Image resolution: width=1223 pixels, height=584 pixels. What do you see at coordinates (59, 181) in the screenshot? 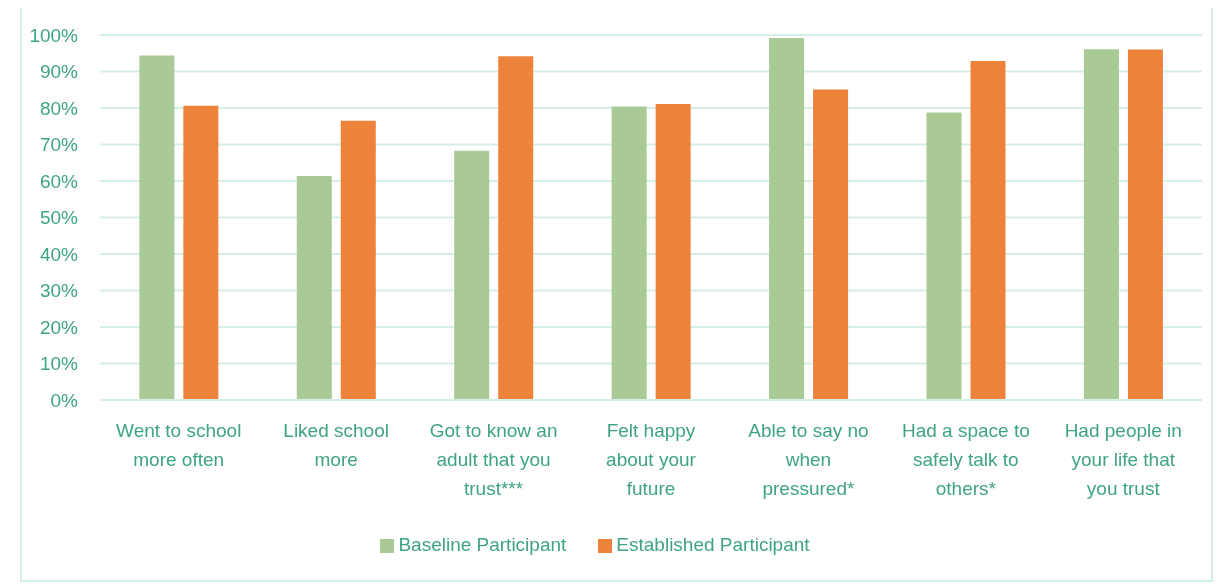
I see `y-tick-label: 60%` at bounding box center [59, 181].